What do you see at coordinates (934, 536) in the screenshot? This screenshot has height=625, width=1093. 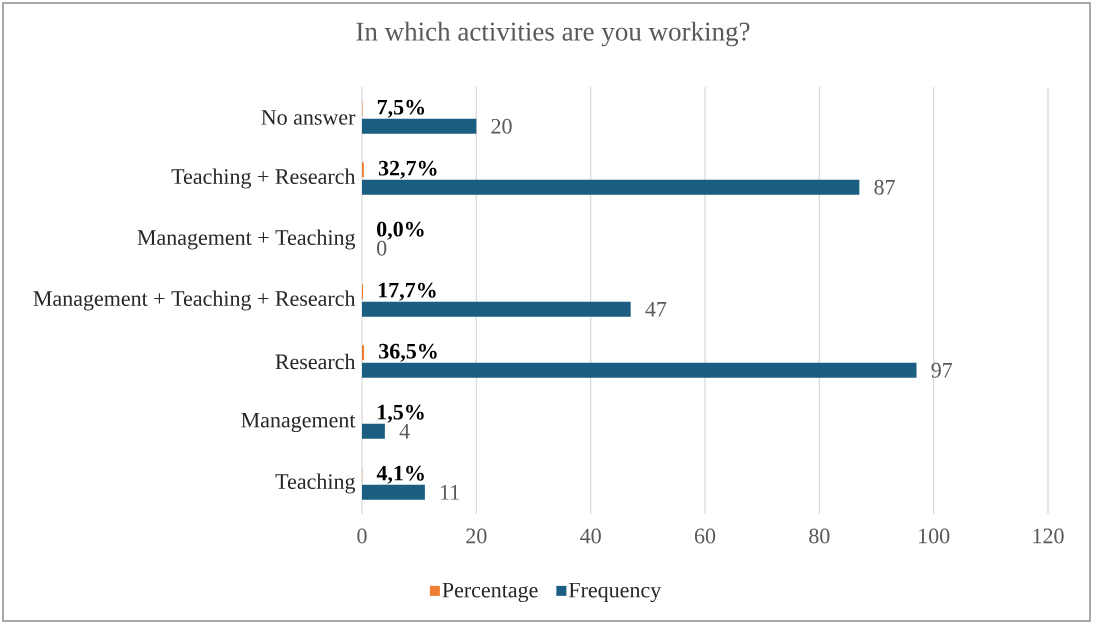 I see `x-tick-label: 100` at bounding box center [934, 536].